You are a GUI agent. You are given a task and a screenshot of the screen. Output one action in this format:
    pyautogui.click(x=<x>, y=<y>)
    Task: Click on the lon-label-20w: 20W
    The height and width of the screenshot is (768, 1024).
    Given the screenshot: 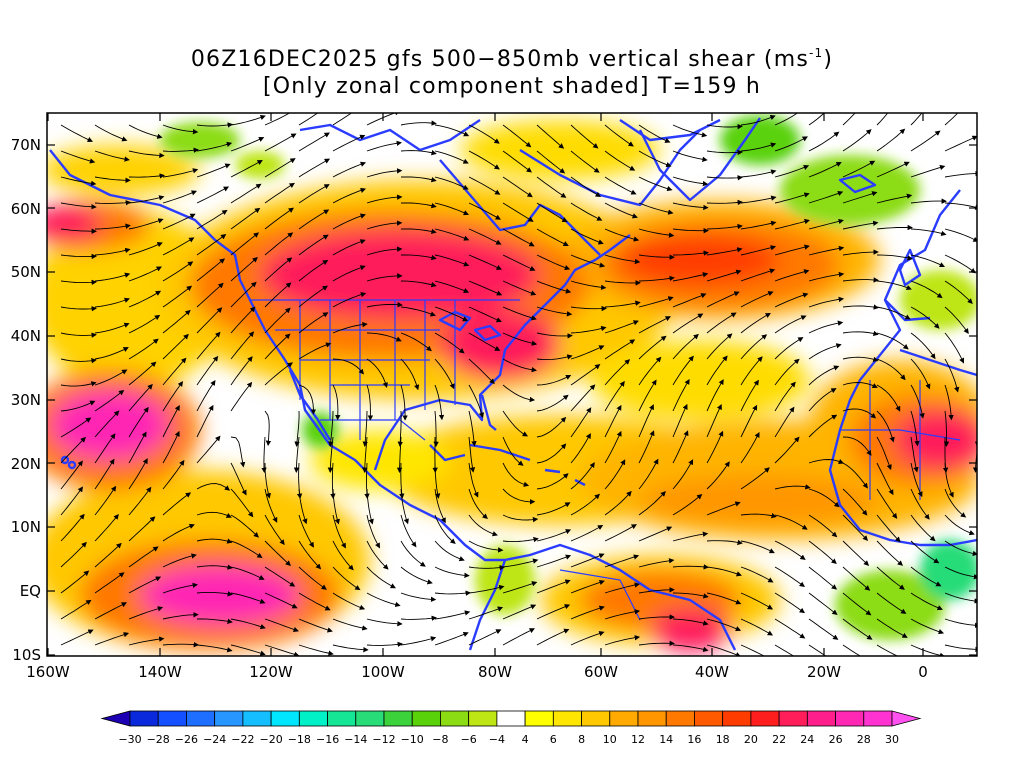 What is the action you would take?
    pyautogui.click(x=824, y=672)
    